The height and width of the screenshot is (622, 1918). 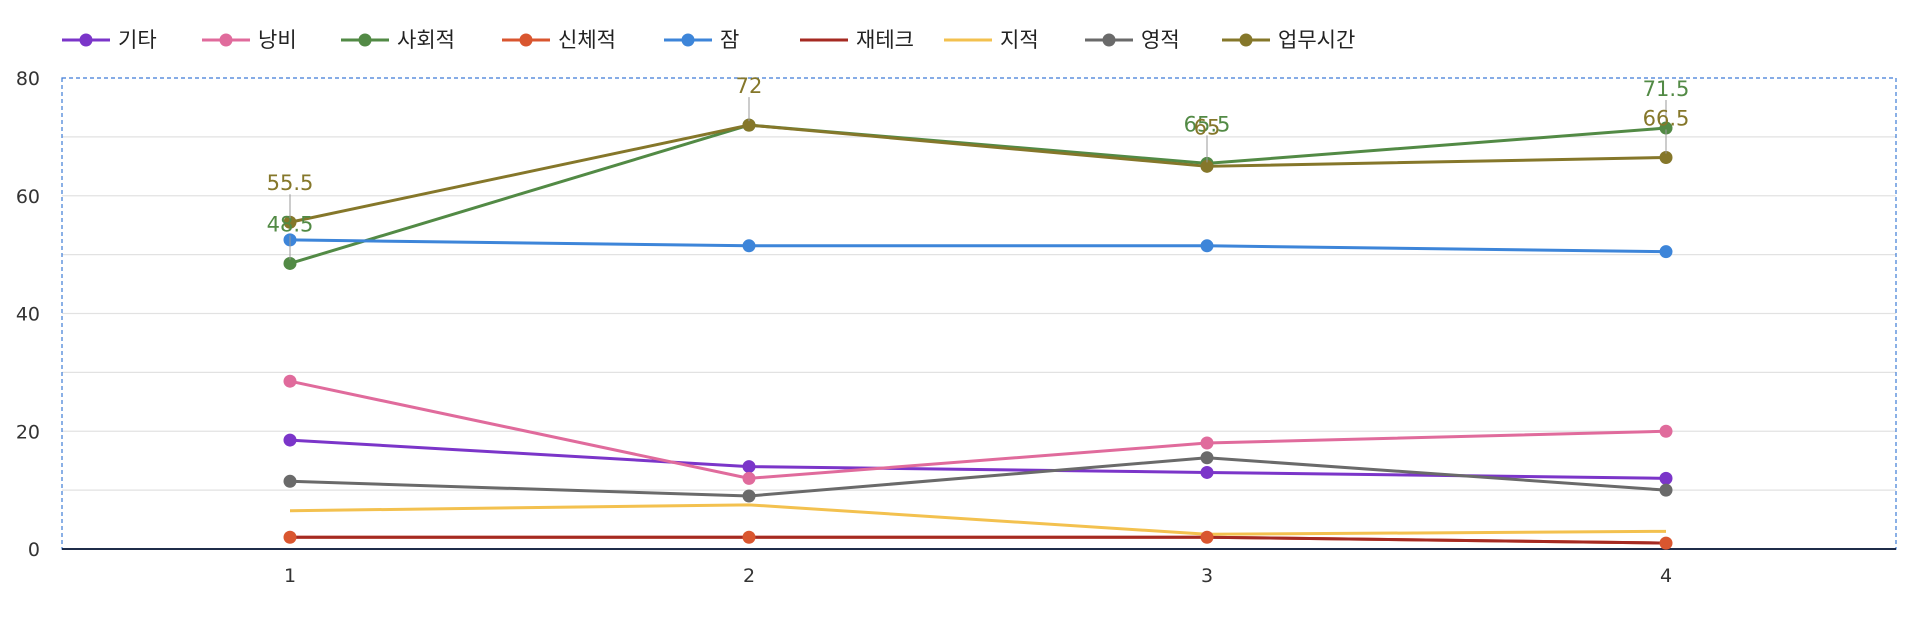 What do you see at coordinates (701, 40) in the screenshot?
I see `legend-item: 잠` at bounding box center [701, 40].